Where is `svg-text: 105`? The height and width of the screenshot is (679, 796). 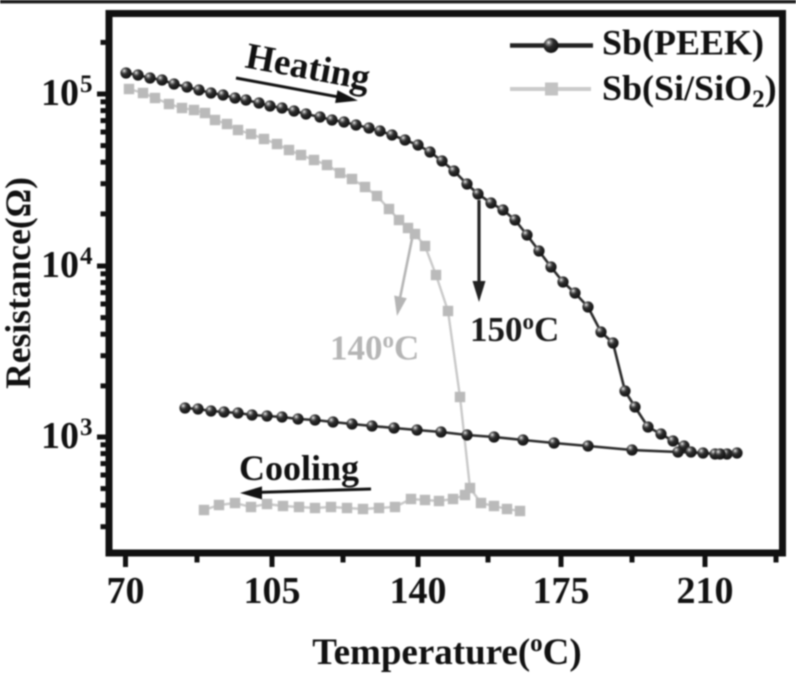
svg-text: 105 is located at coordinates (272, 591).